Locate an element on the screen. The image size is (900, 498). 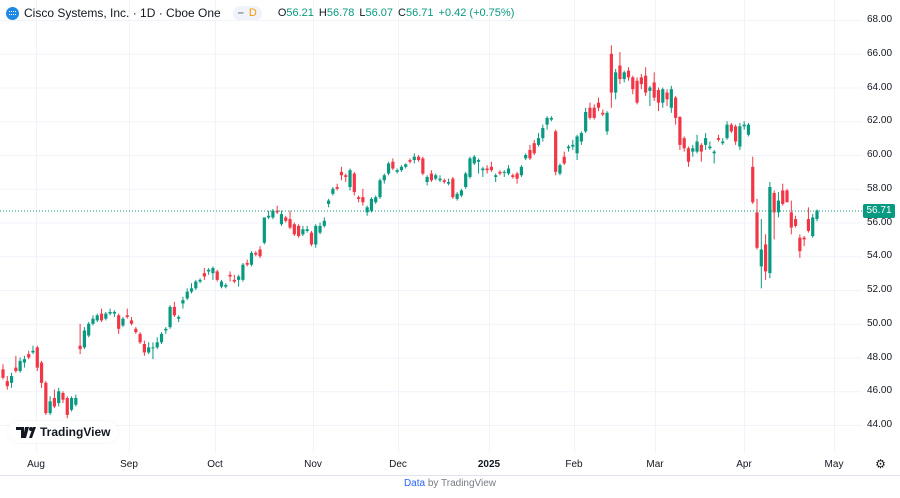
data-link: Data is located at coordinates (414, 483).